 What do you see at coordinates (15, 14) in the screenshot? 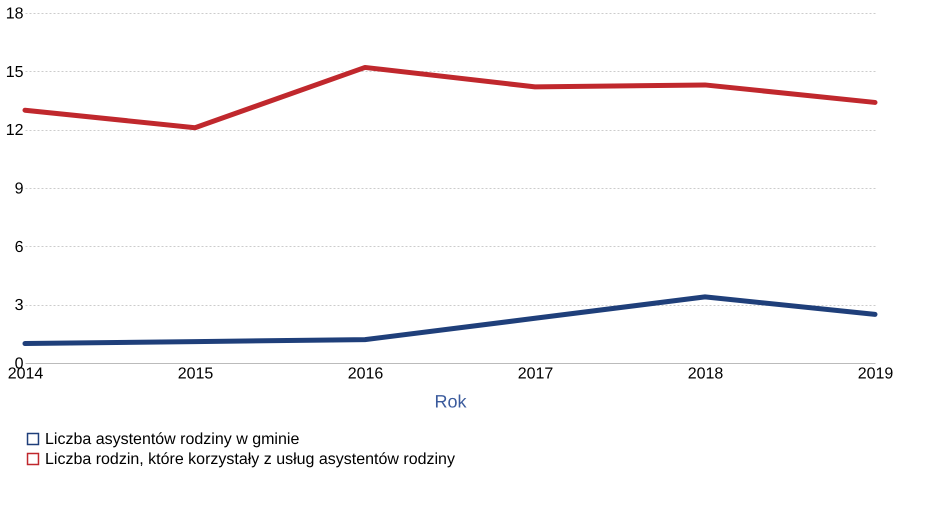
I see `y-tick-label: 18` at bounding box center [15, 14].